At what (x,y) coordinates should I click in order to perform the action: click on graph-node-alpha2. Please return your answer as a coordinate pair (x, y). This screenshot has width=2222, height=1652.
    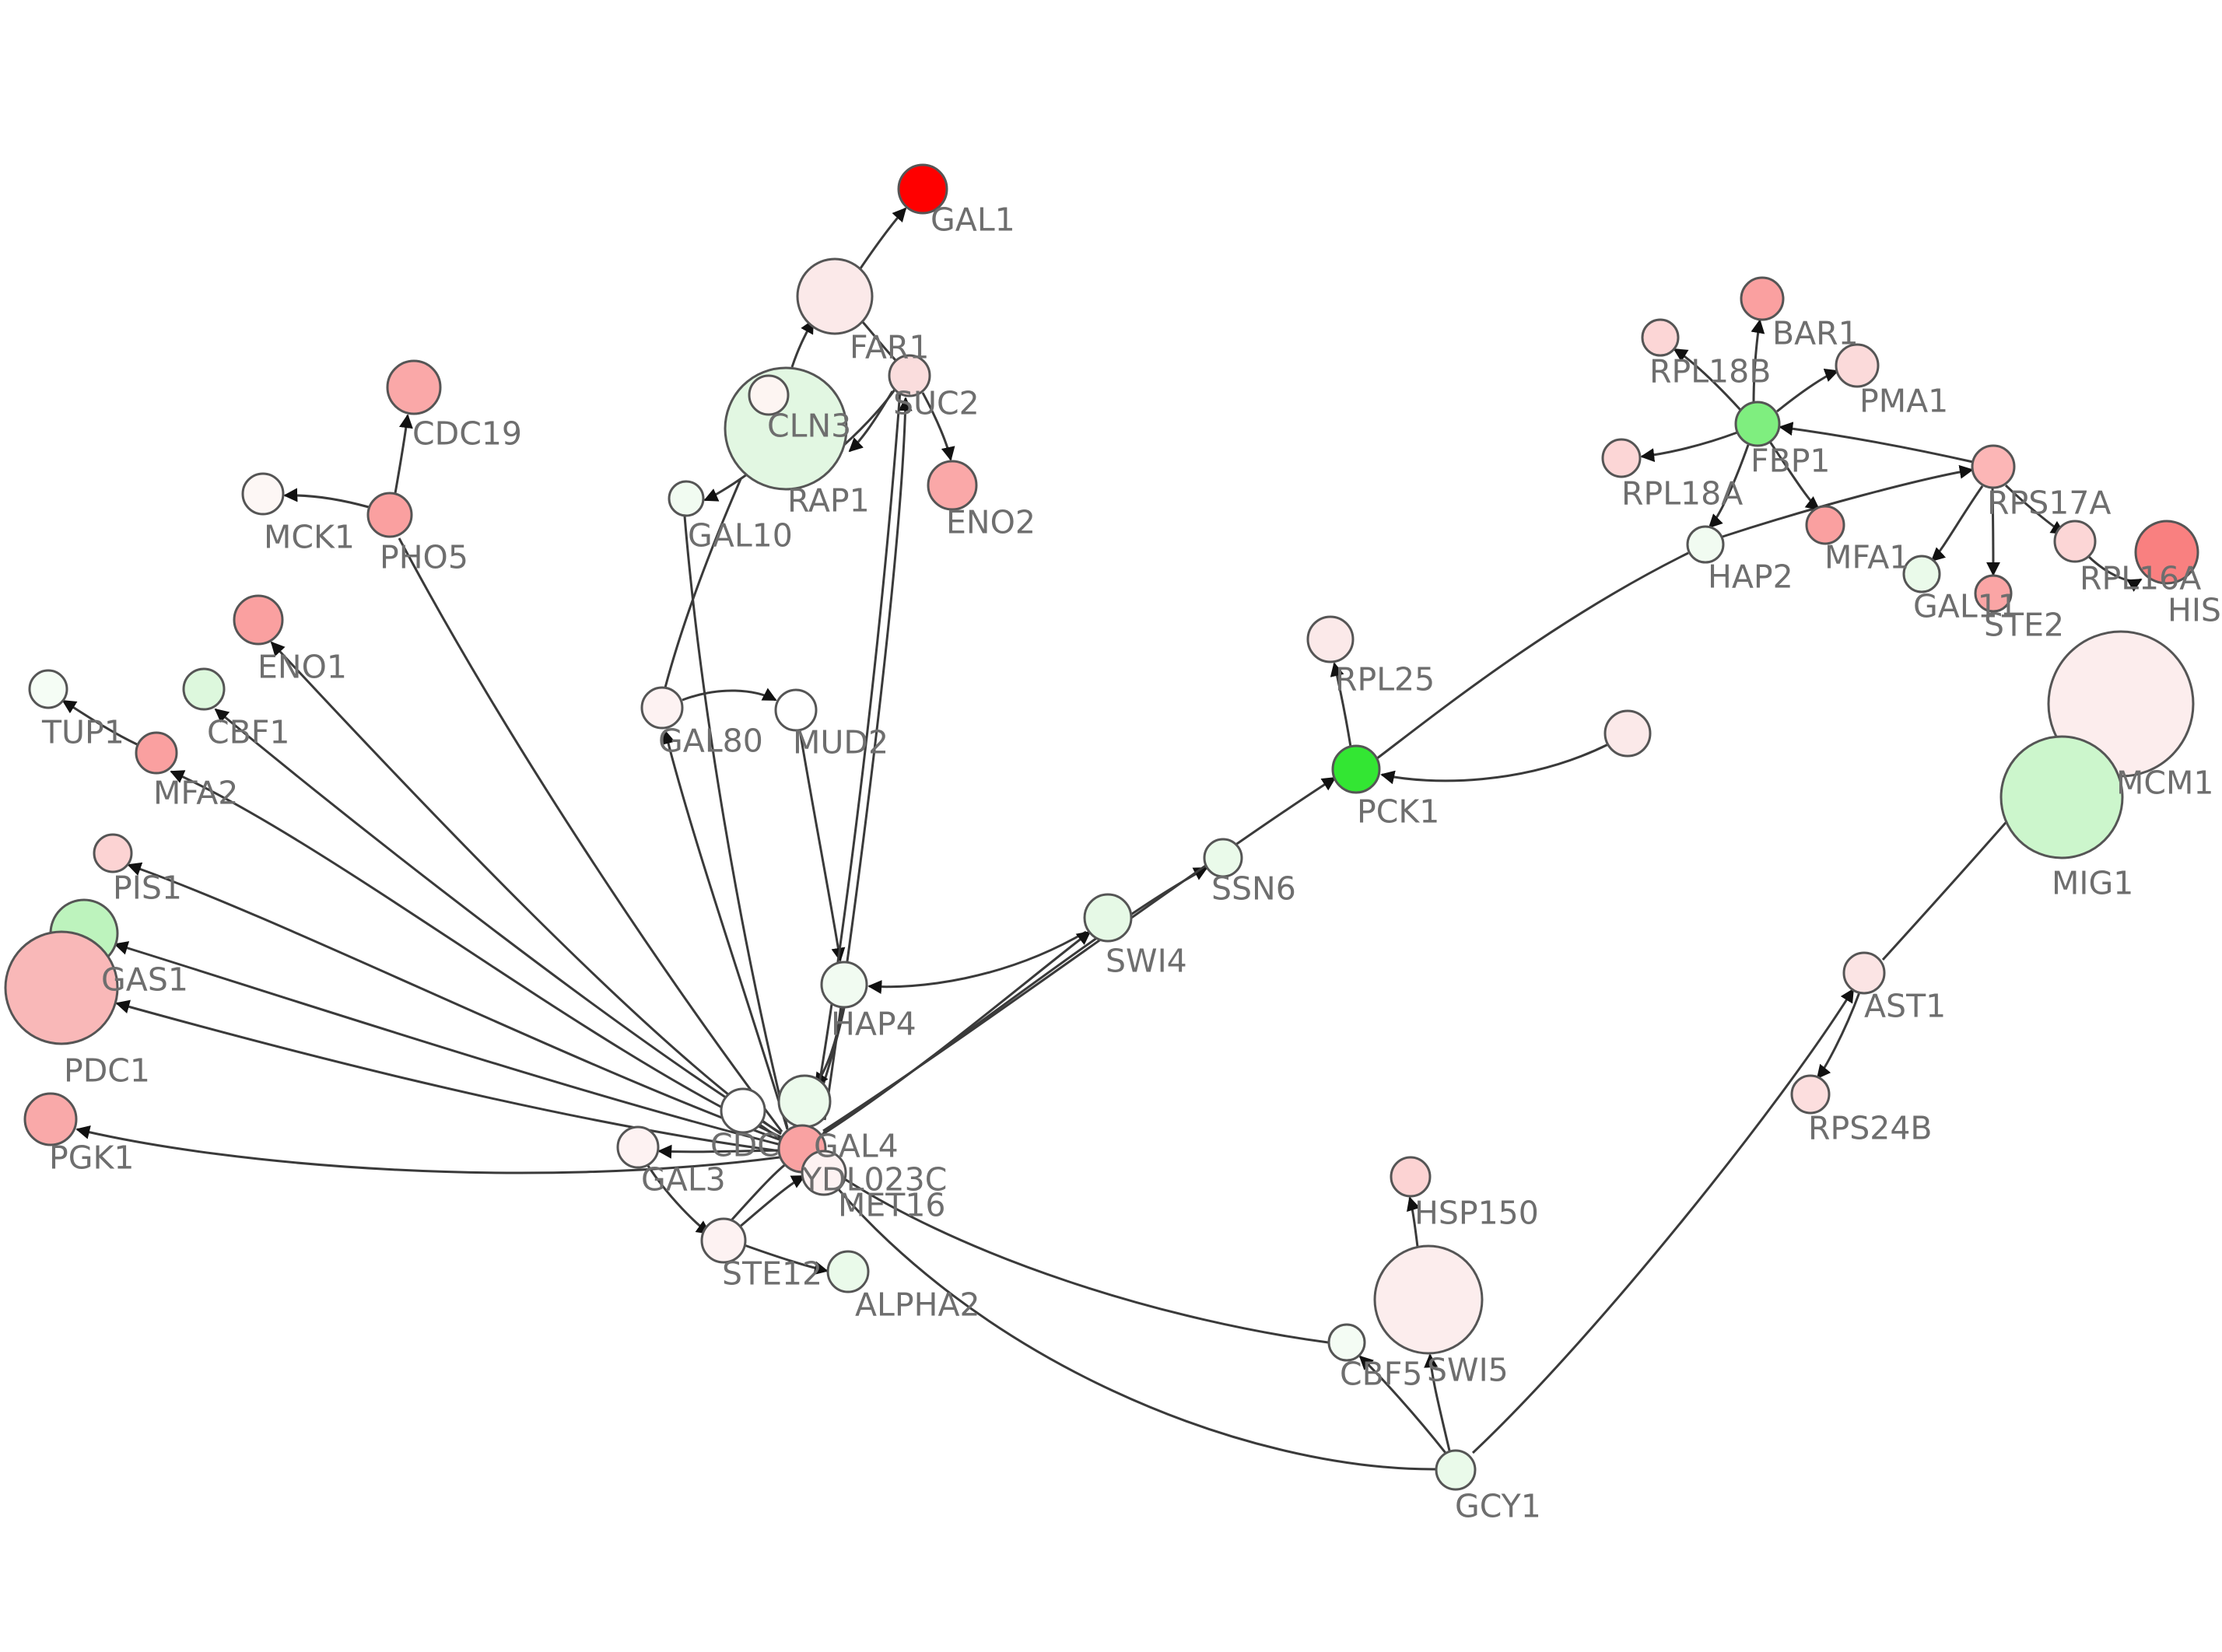
    Looking at the image, I should click on (848, 1272).